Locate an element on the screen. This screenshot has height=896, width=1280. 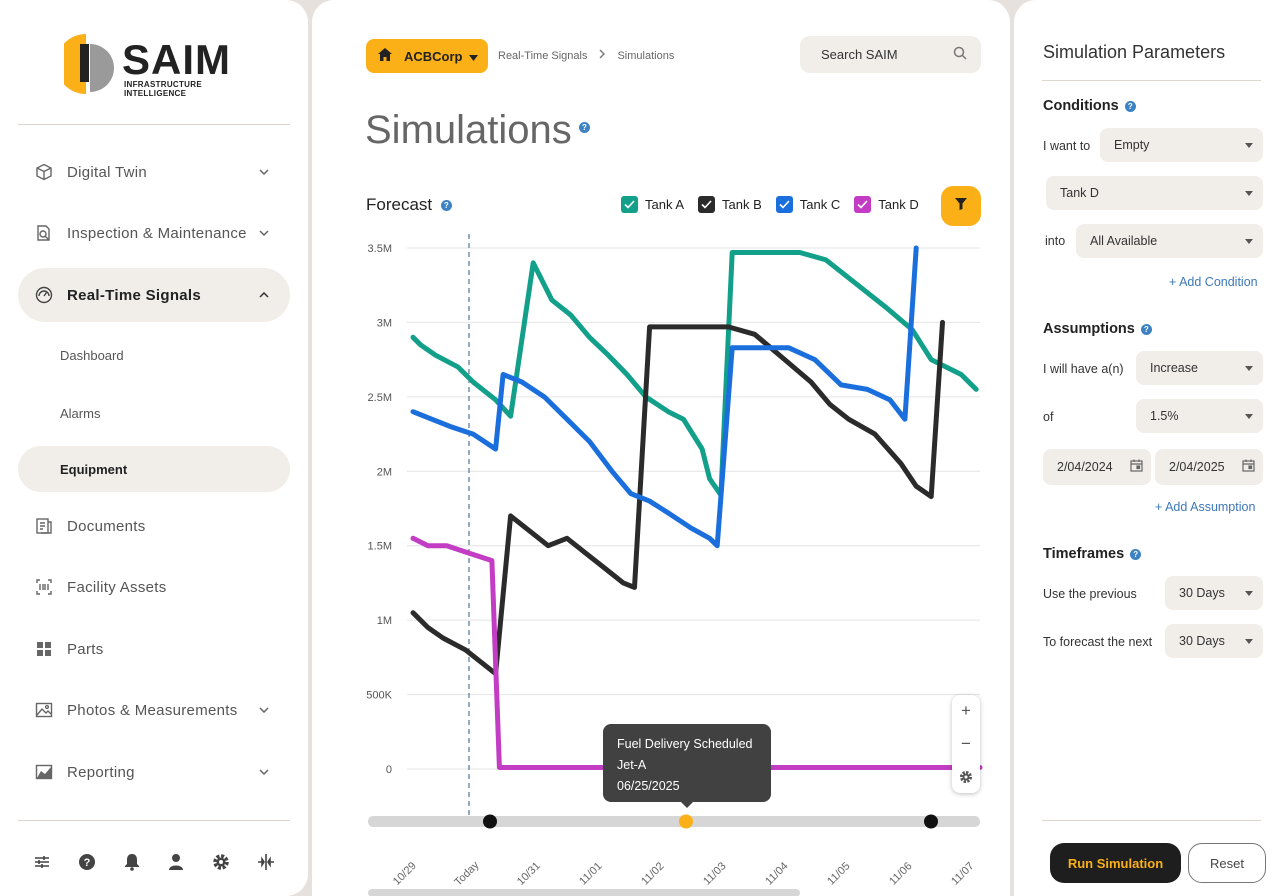
sidebar-item-real-time-signals: Real-Time Signals is located at coordinates (154, 295).